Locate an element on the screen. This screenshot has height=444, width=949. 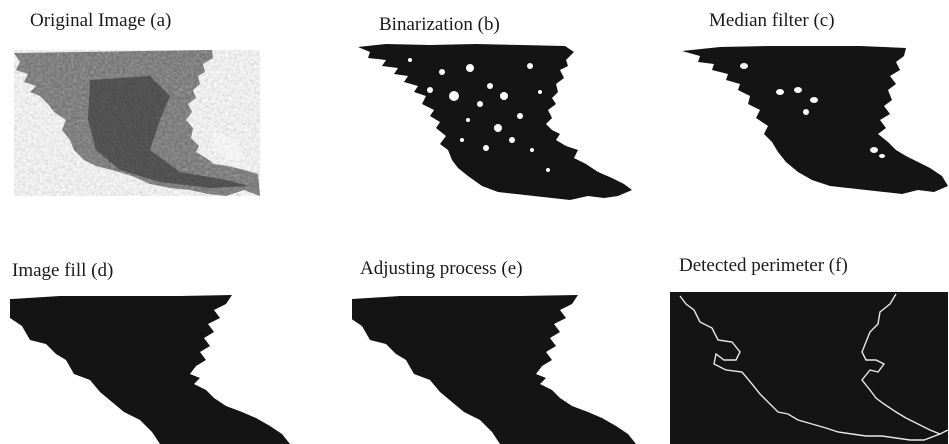
median-holes is located at coordinates (812, 110).